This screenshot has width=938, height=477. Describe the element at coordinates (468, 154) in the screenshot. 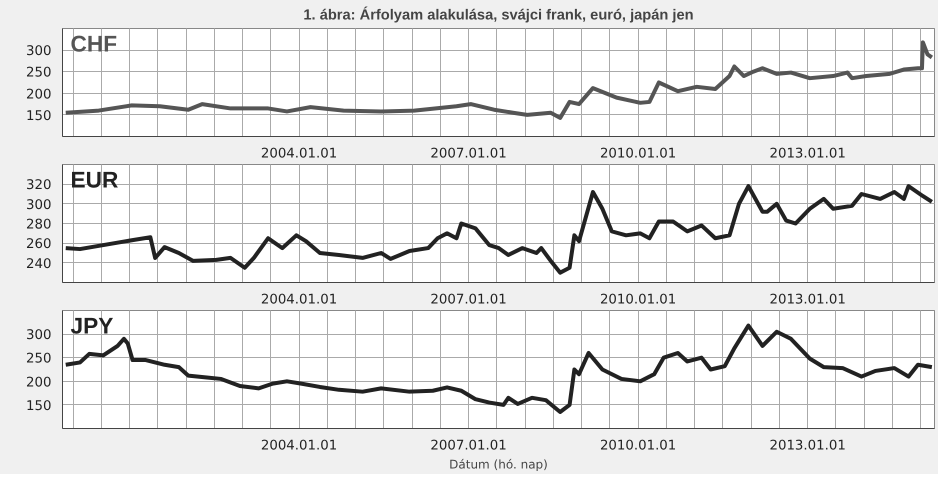

I see `x-tick-label: 2007.01.01` at that location.